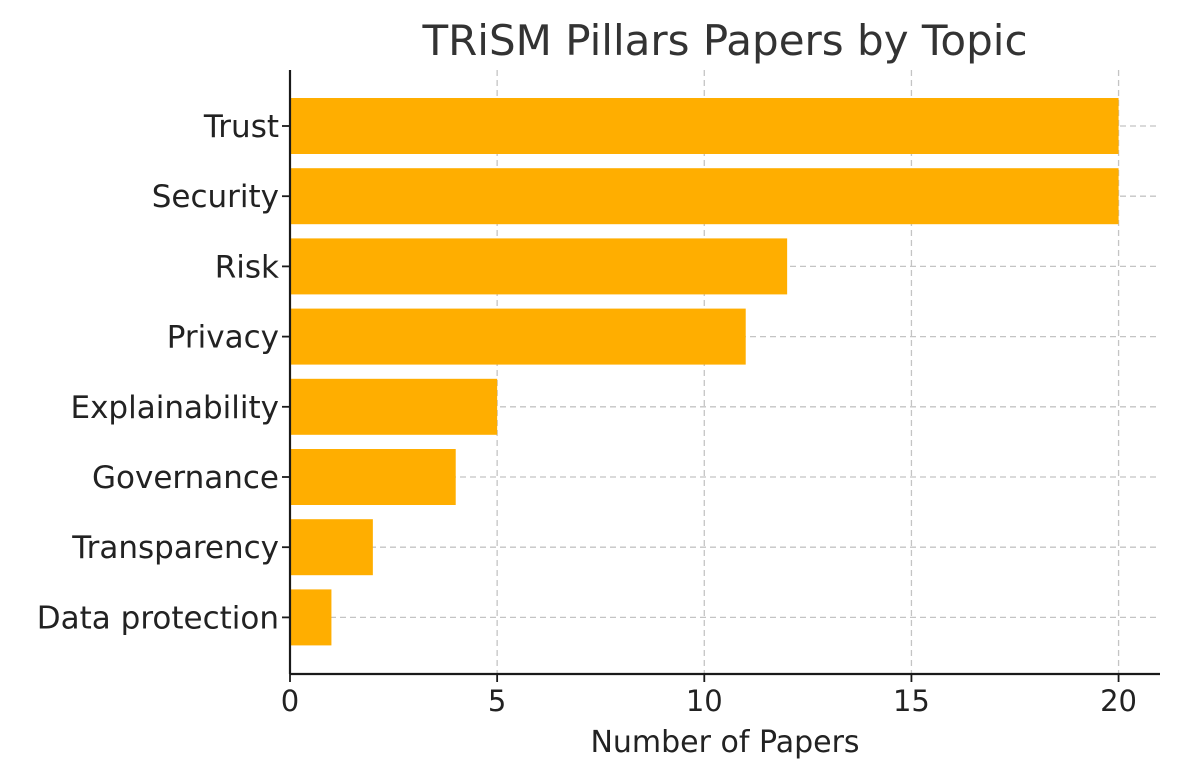  Describe the element at coordinates (247, 267) in the screenshot. I see `category-label: Risk` at that location.